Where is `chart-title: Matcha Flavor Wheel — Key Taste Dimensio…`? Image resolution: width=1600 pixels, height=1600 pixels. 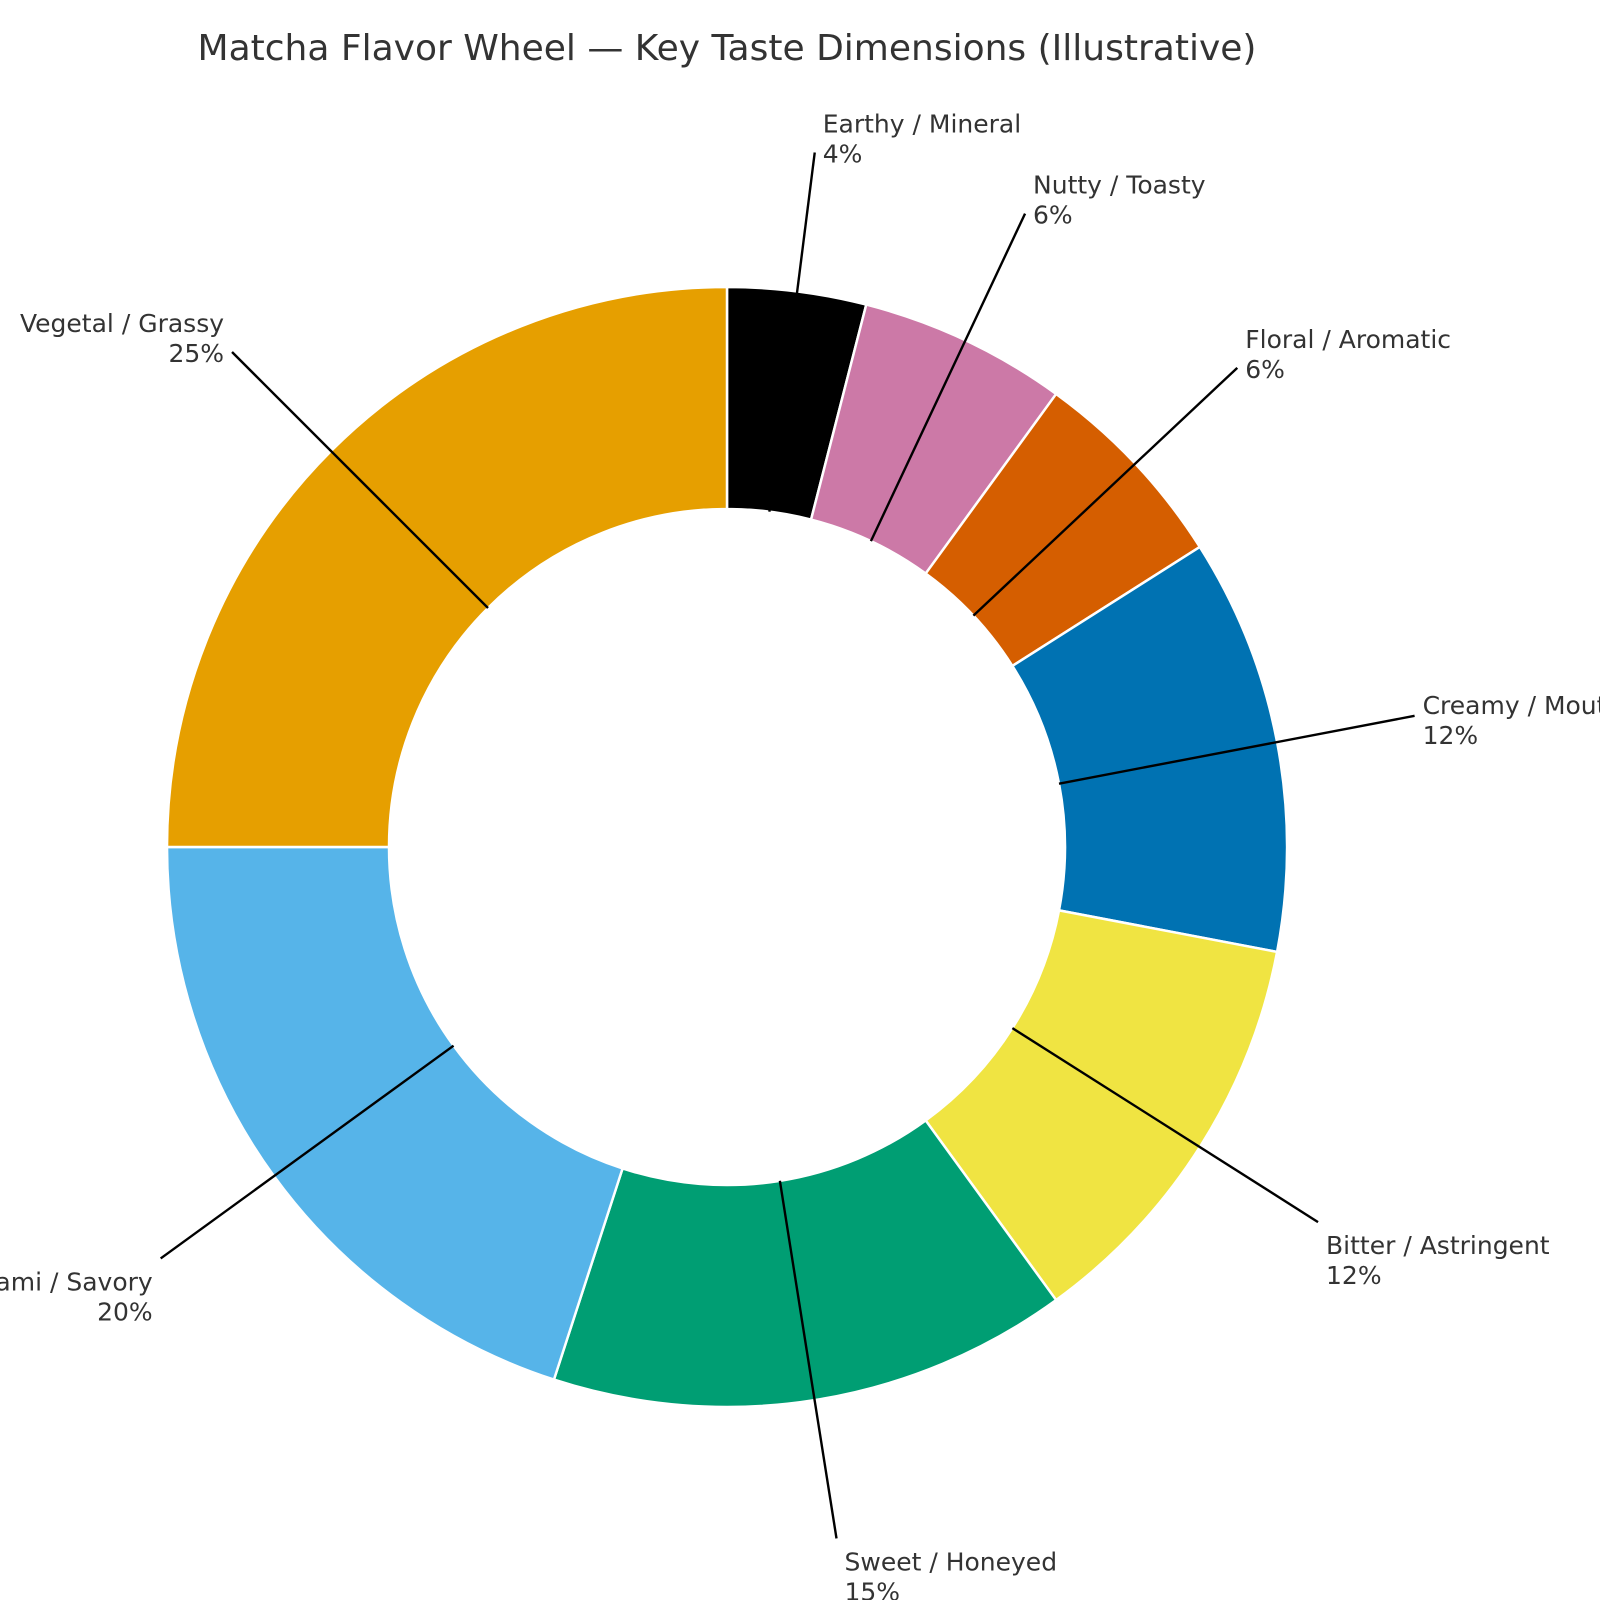
chart-title: Matcha Flavor Wheel — Key Taste Dimensio… is located at coordinates (727, 48).